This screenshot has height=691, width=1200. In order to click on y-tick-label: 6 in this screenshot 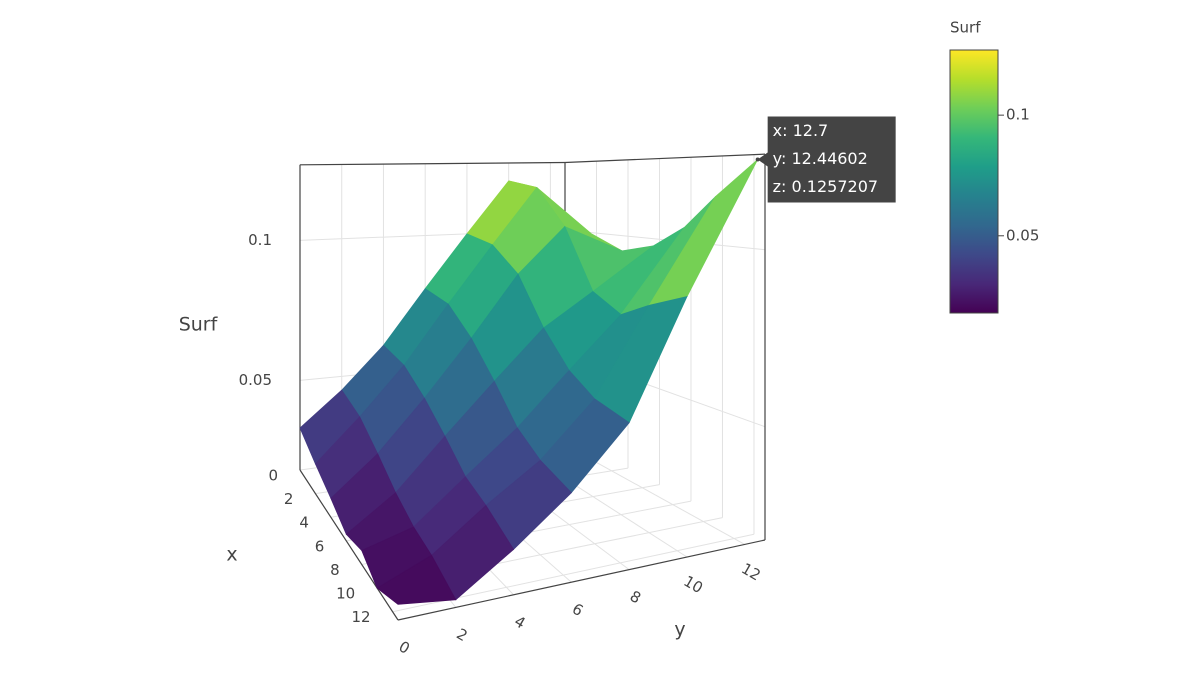, I will do `click(577, 610)`.